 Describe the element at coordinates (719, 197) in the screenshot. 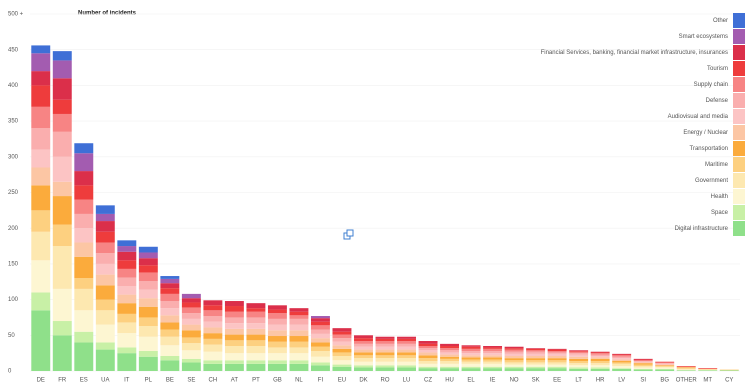

I see `legend-label: Health` at that location.